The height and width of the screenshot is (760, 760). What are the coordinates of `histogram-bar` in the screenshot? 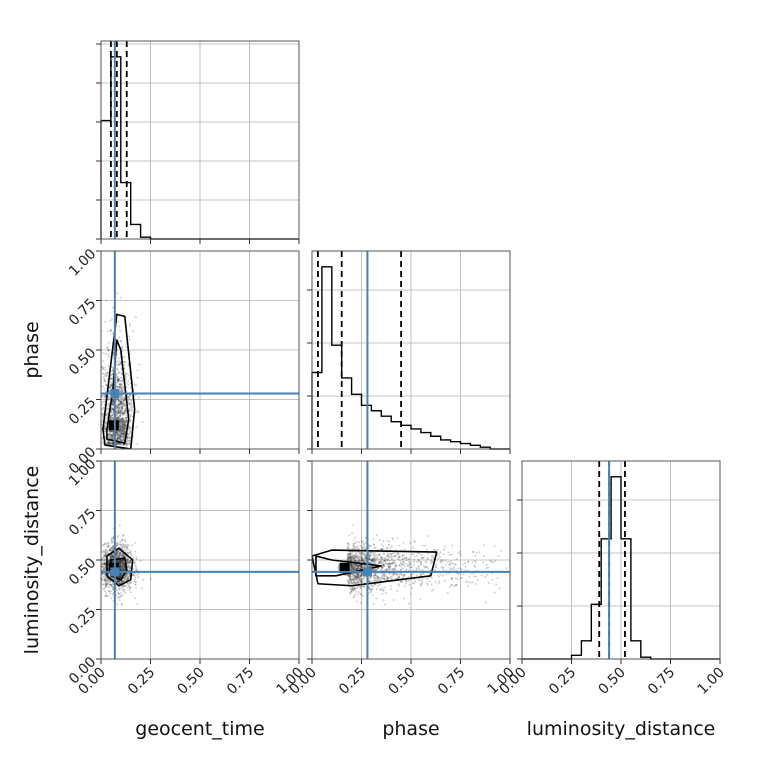 It's located at (337, 397).